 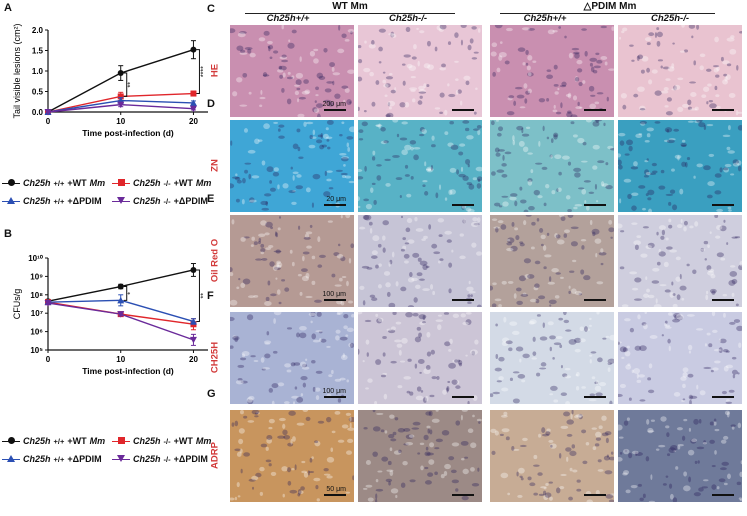 What do you see at coordinates (38, 92) in the screenshot?
I see `y-tick-label: 0.5` at bounding box center [38, 92].